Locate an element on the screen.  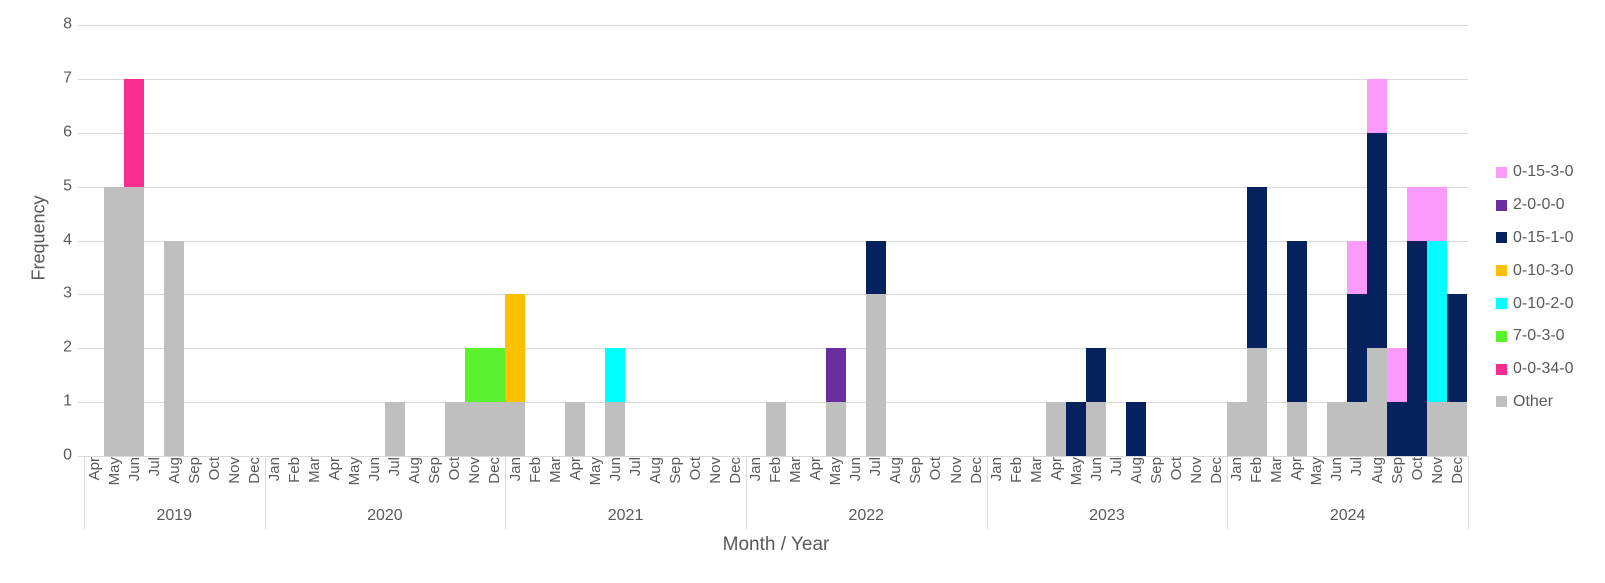
legend-label: 0-15-3-0 is located at coordinates (1543, 172).